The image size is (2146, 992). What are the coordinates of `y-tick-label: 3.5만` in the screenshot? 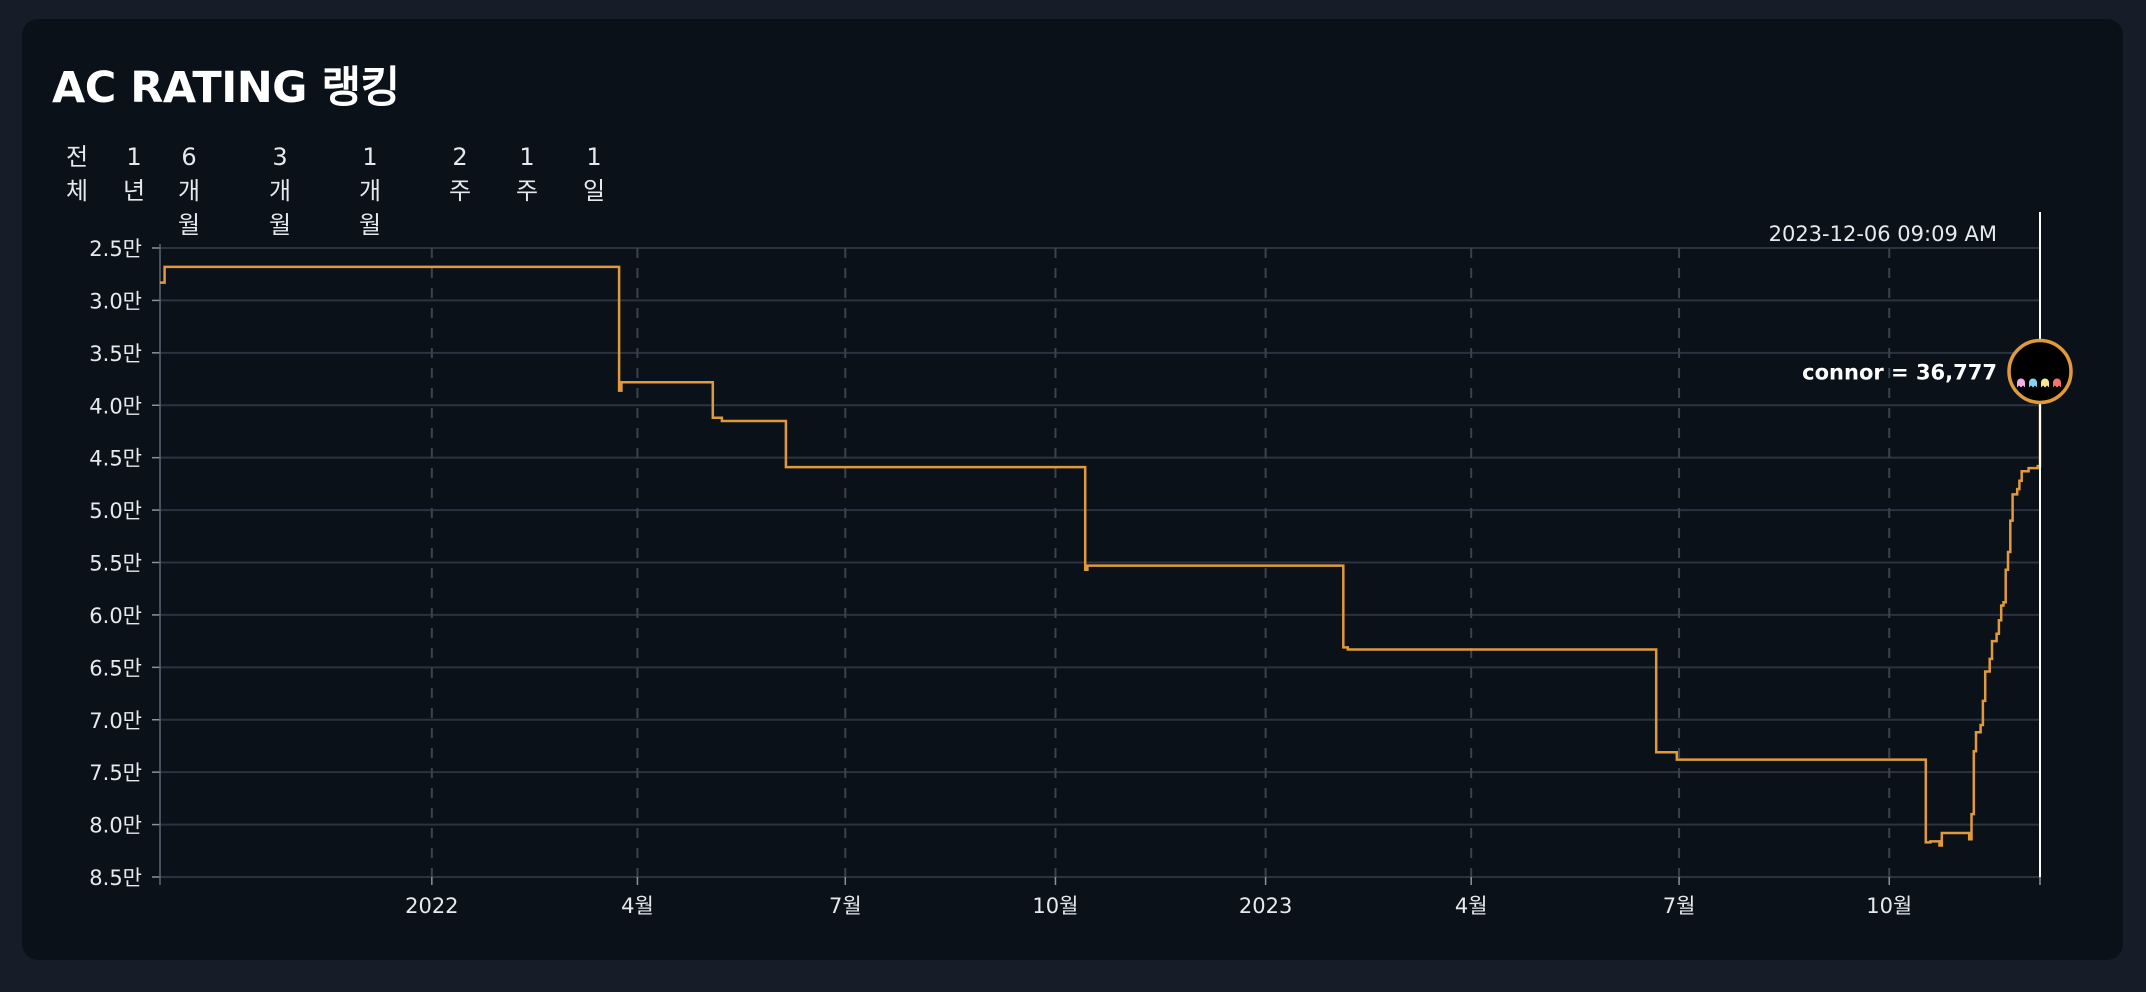 It's located at (115, 354).